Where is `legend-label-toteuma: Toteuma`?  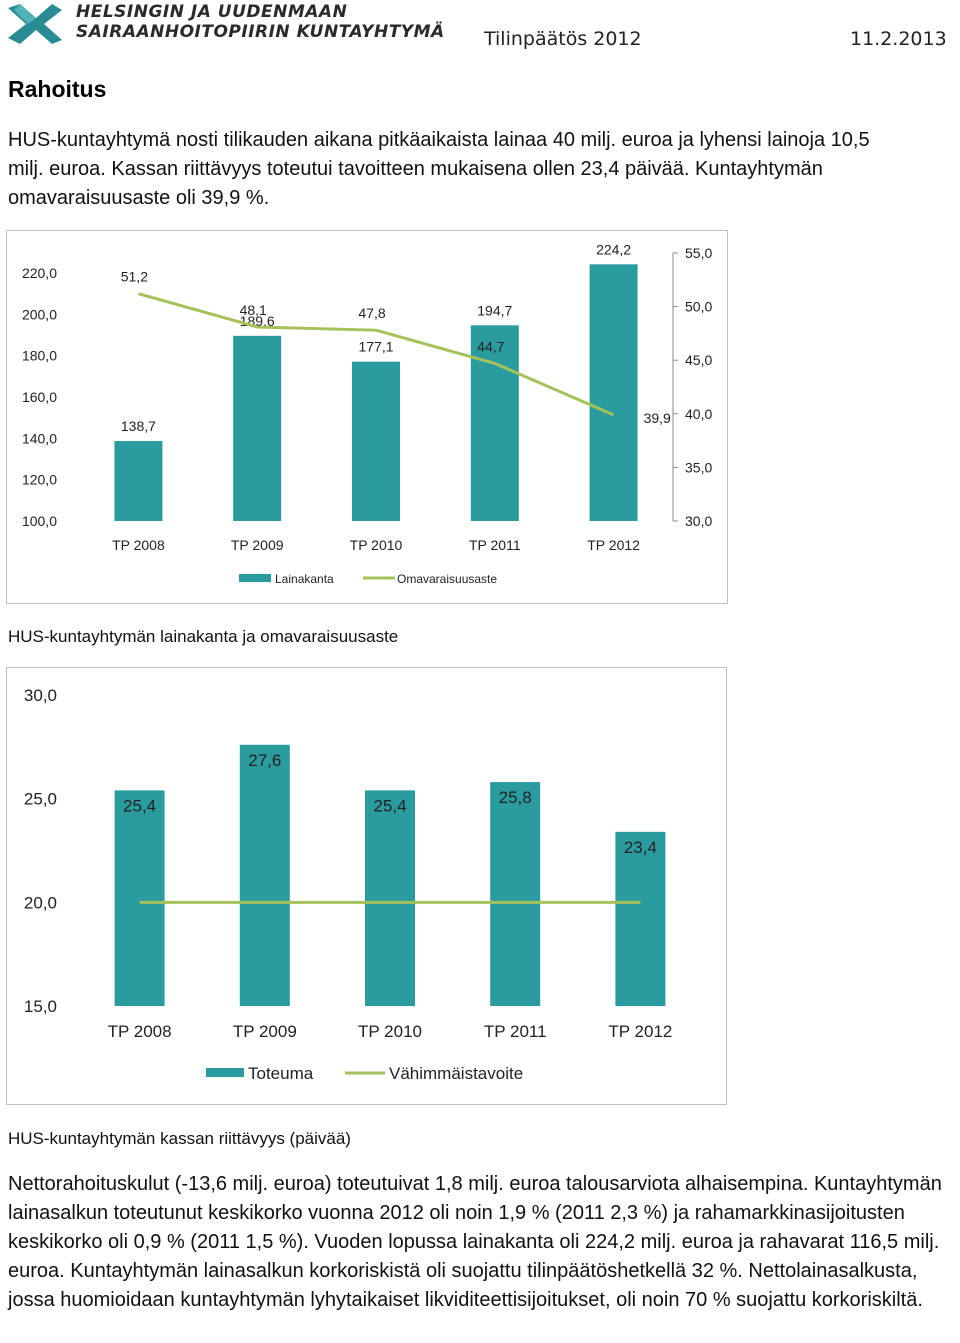 legend-label-toteuma: Toteuma is located at coordinates (281, 1073).